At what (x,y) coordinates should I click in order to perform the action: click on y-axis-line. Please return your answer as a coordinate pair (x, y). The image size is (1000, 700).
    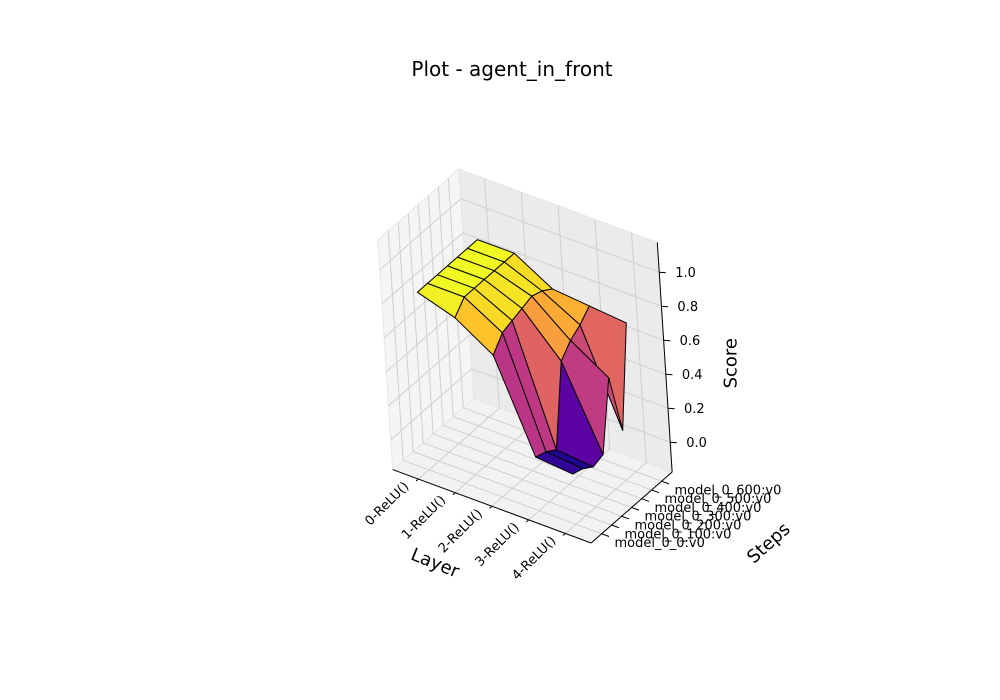
    Looking at the image, I should click on (631, 507).